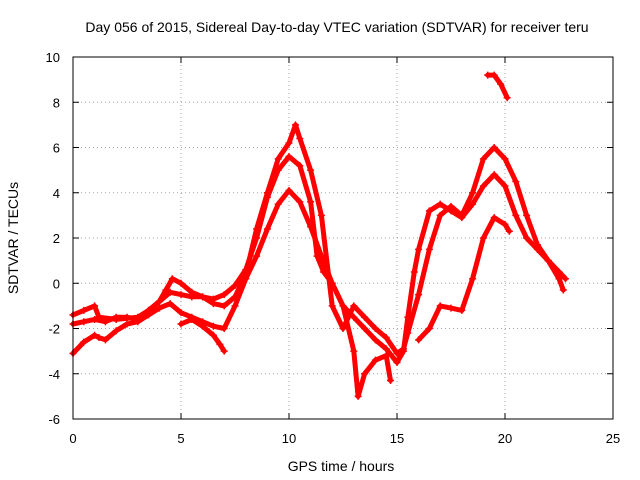 The height and width of the screenshot is (480, 640). What do you see at coordinates (54, 329) in the screenshot?
I see `y-tick-label: -2` at bounding box center [54, 329].